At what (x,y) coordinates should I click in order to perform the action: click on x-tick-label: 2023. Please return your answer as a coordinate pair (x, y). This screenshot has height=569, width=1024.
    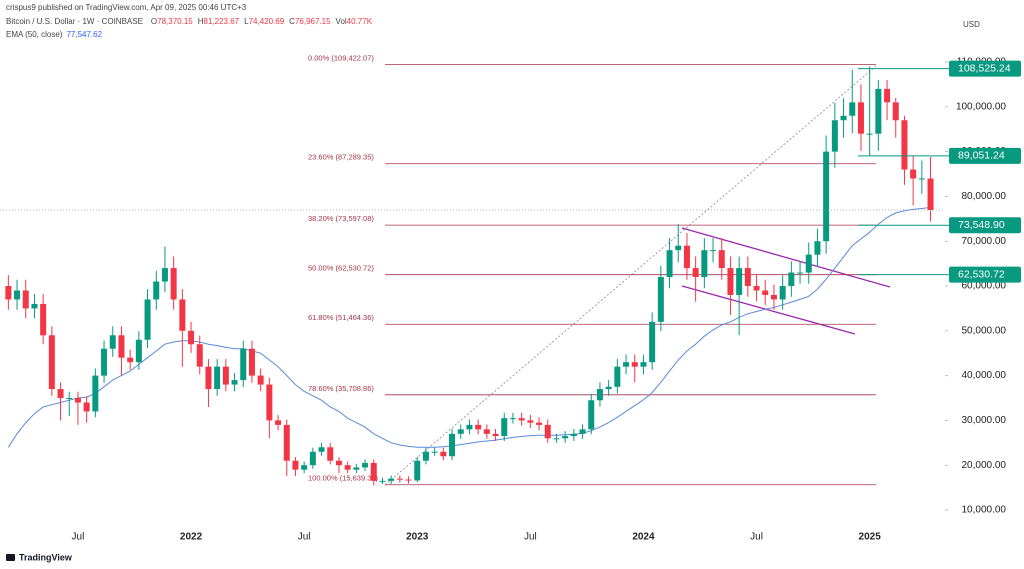
    Looking at the image, I should click on (417, 537).